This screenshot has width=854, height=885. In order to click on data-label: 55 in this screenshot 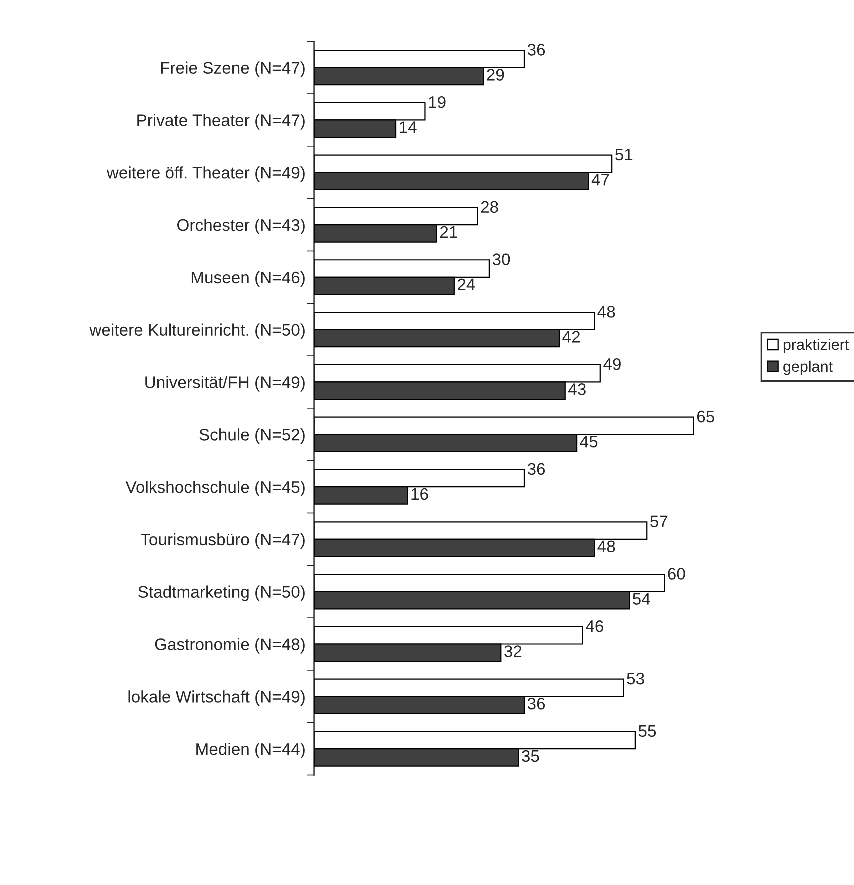, I will do `click(647, 731)`.